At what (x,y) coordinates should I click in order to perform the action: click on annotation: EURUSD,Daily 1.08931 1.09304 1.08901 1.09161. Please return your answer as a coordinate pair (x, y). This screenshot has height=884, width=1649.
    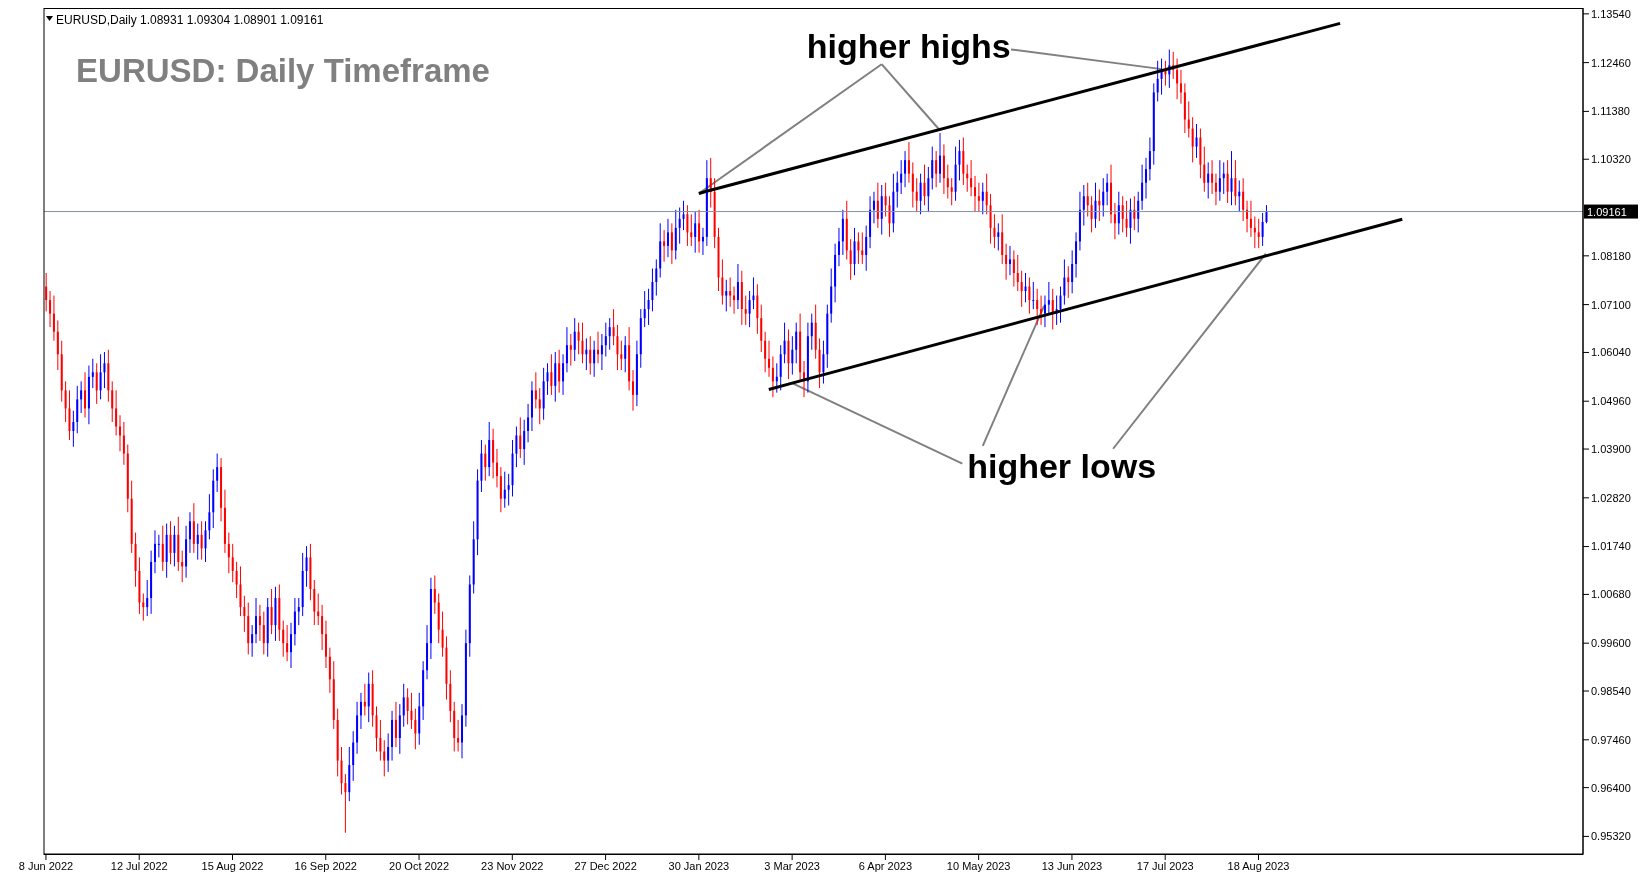
    Looking at the image, I should click on (190, 20).